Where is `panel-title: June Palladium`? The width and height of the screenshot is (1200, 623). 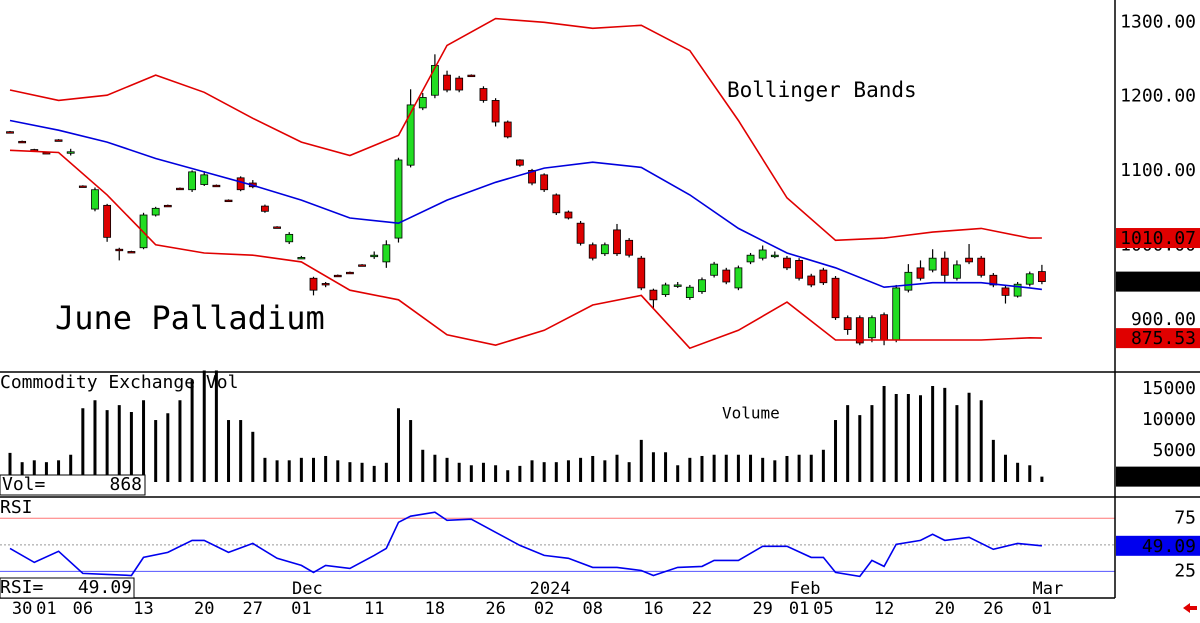
panel-title: June Palladium is located at coordinates (190, 318).